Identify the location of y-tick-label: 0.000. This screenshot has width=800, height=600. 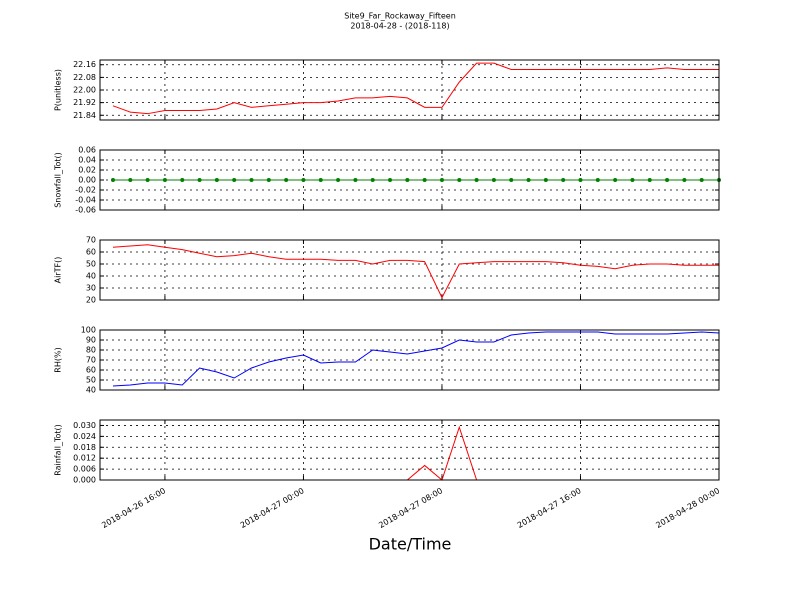
(84, 480).